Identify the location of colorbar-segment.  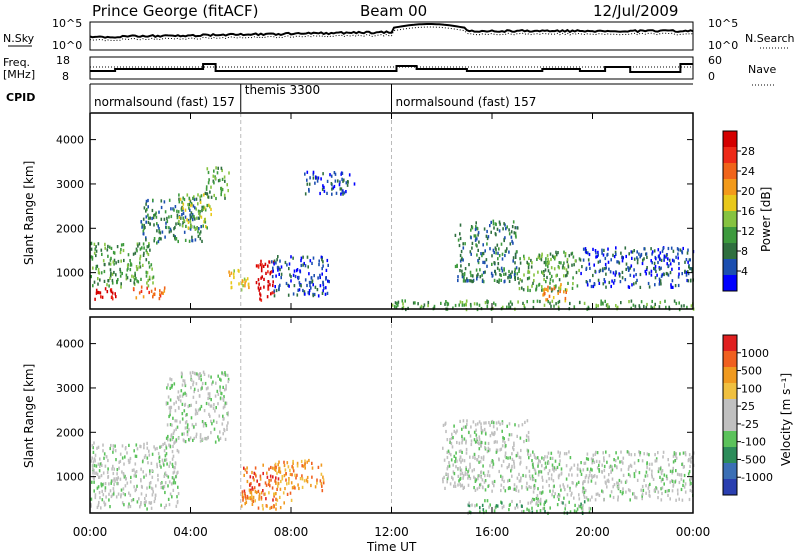
(730, 155).